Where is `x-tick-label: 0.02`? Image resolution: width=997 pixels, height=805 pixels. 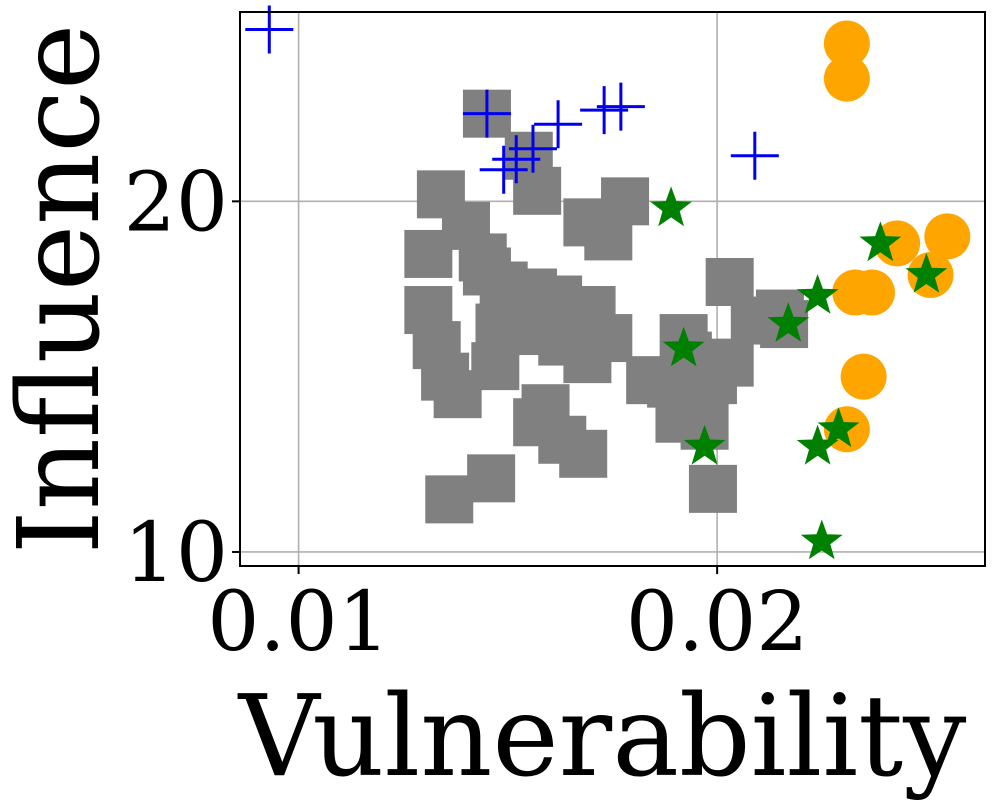
x-tick-label: 0.02 is located at coordinates (717, 622).